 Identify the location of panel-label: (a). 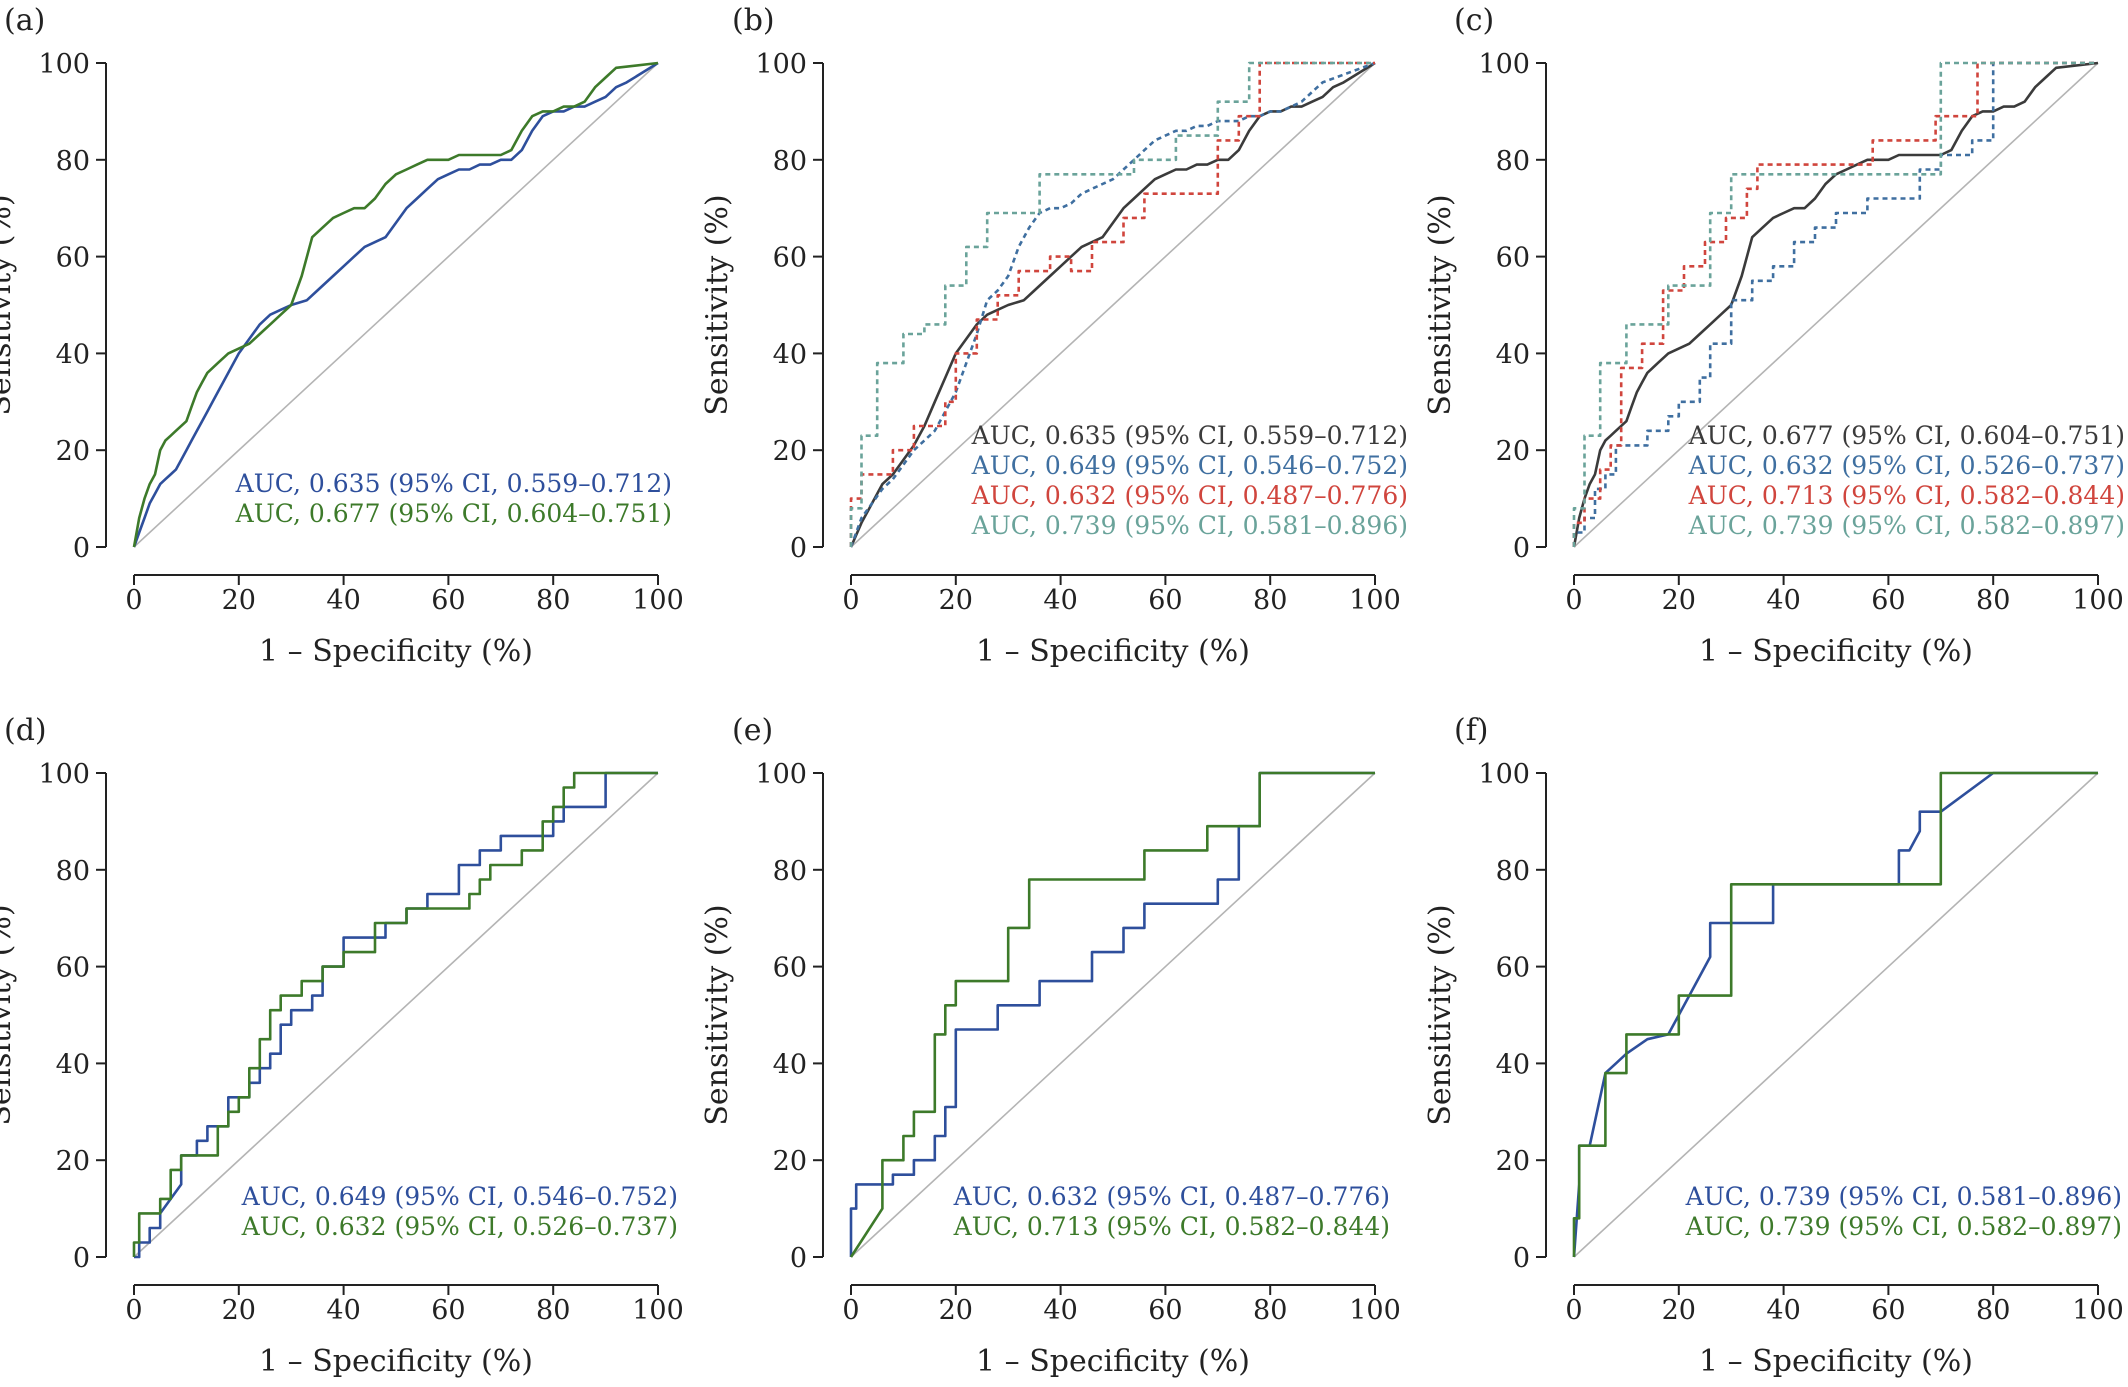
(24, 20).